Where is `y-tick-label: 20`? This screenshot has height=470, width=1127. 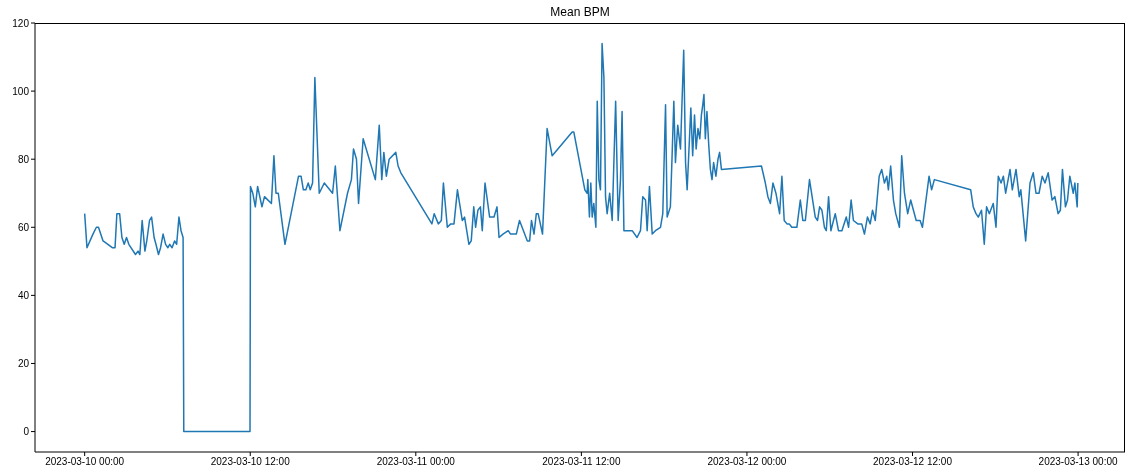 y-tick-label: 20 is located at coordinates (23, 364).